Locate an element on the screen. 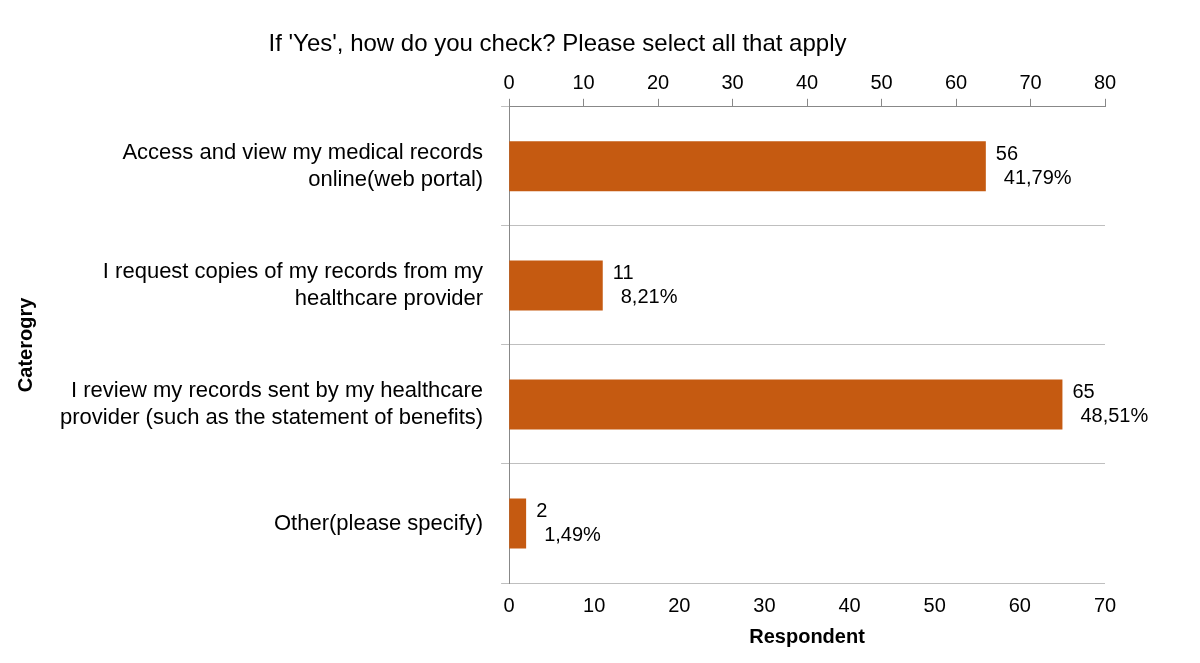 Image resolution: width=1200 pixels, height=663 pixels. chart-title: If 'Yes', how do you check? Please select all that apply is located at coordinates (557, 43).